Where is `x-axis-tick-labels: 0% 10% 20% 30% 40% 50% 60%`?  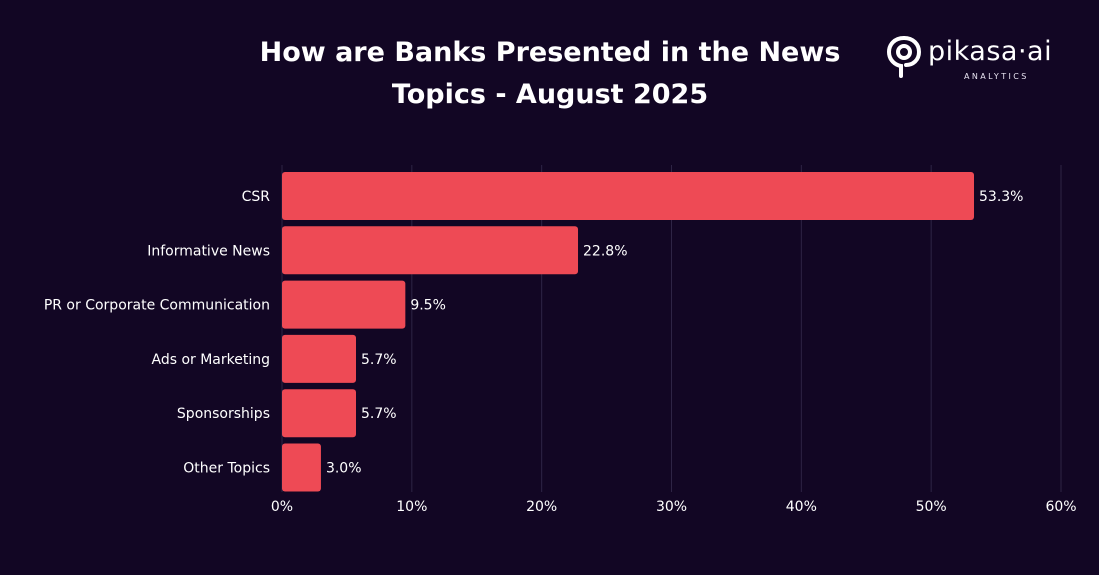
x-axis-tick-labels: 0% 10% 20% 30% 40% 50% 60% is located at coordinates (674, 507).